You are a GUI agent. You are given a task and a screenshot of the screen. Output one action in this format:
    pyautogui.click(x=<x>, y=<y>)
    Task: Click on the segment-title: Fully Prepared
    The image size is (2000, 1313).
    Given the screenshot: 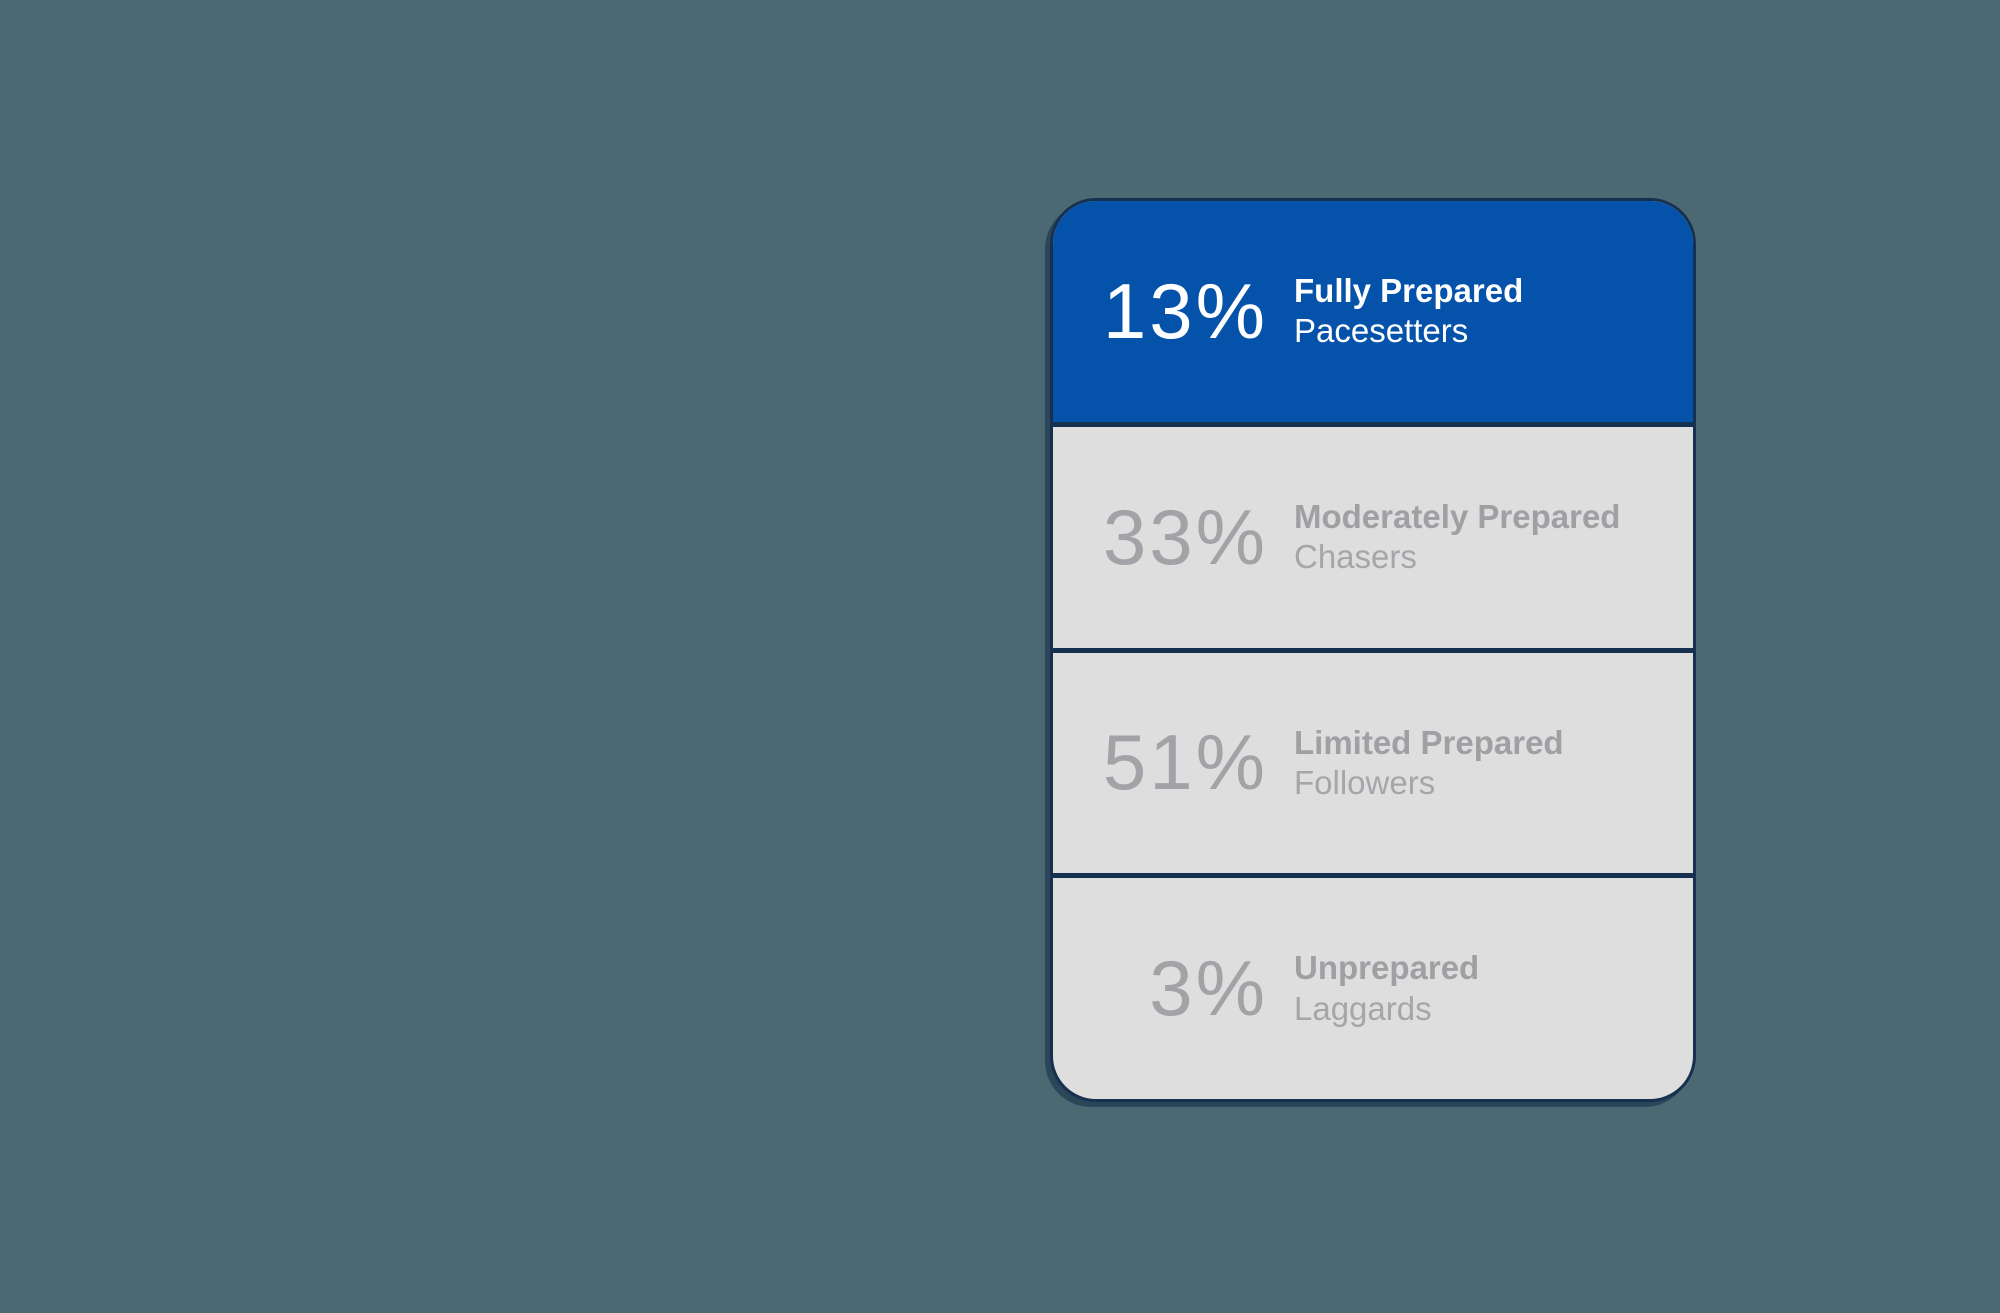 What is the action you would take?
    pyautogui.click(x=1409, y=291)
    